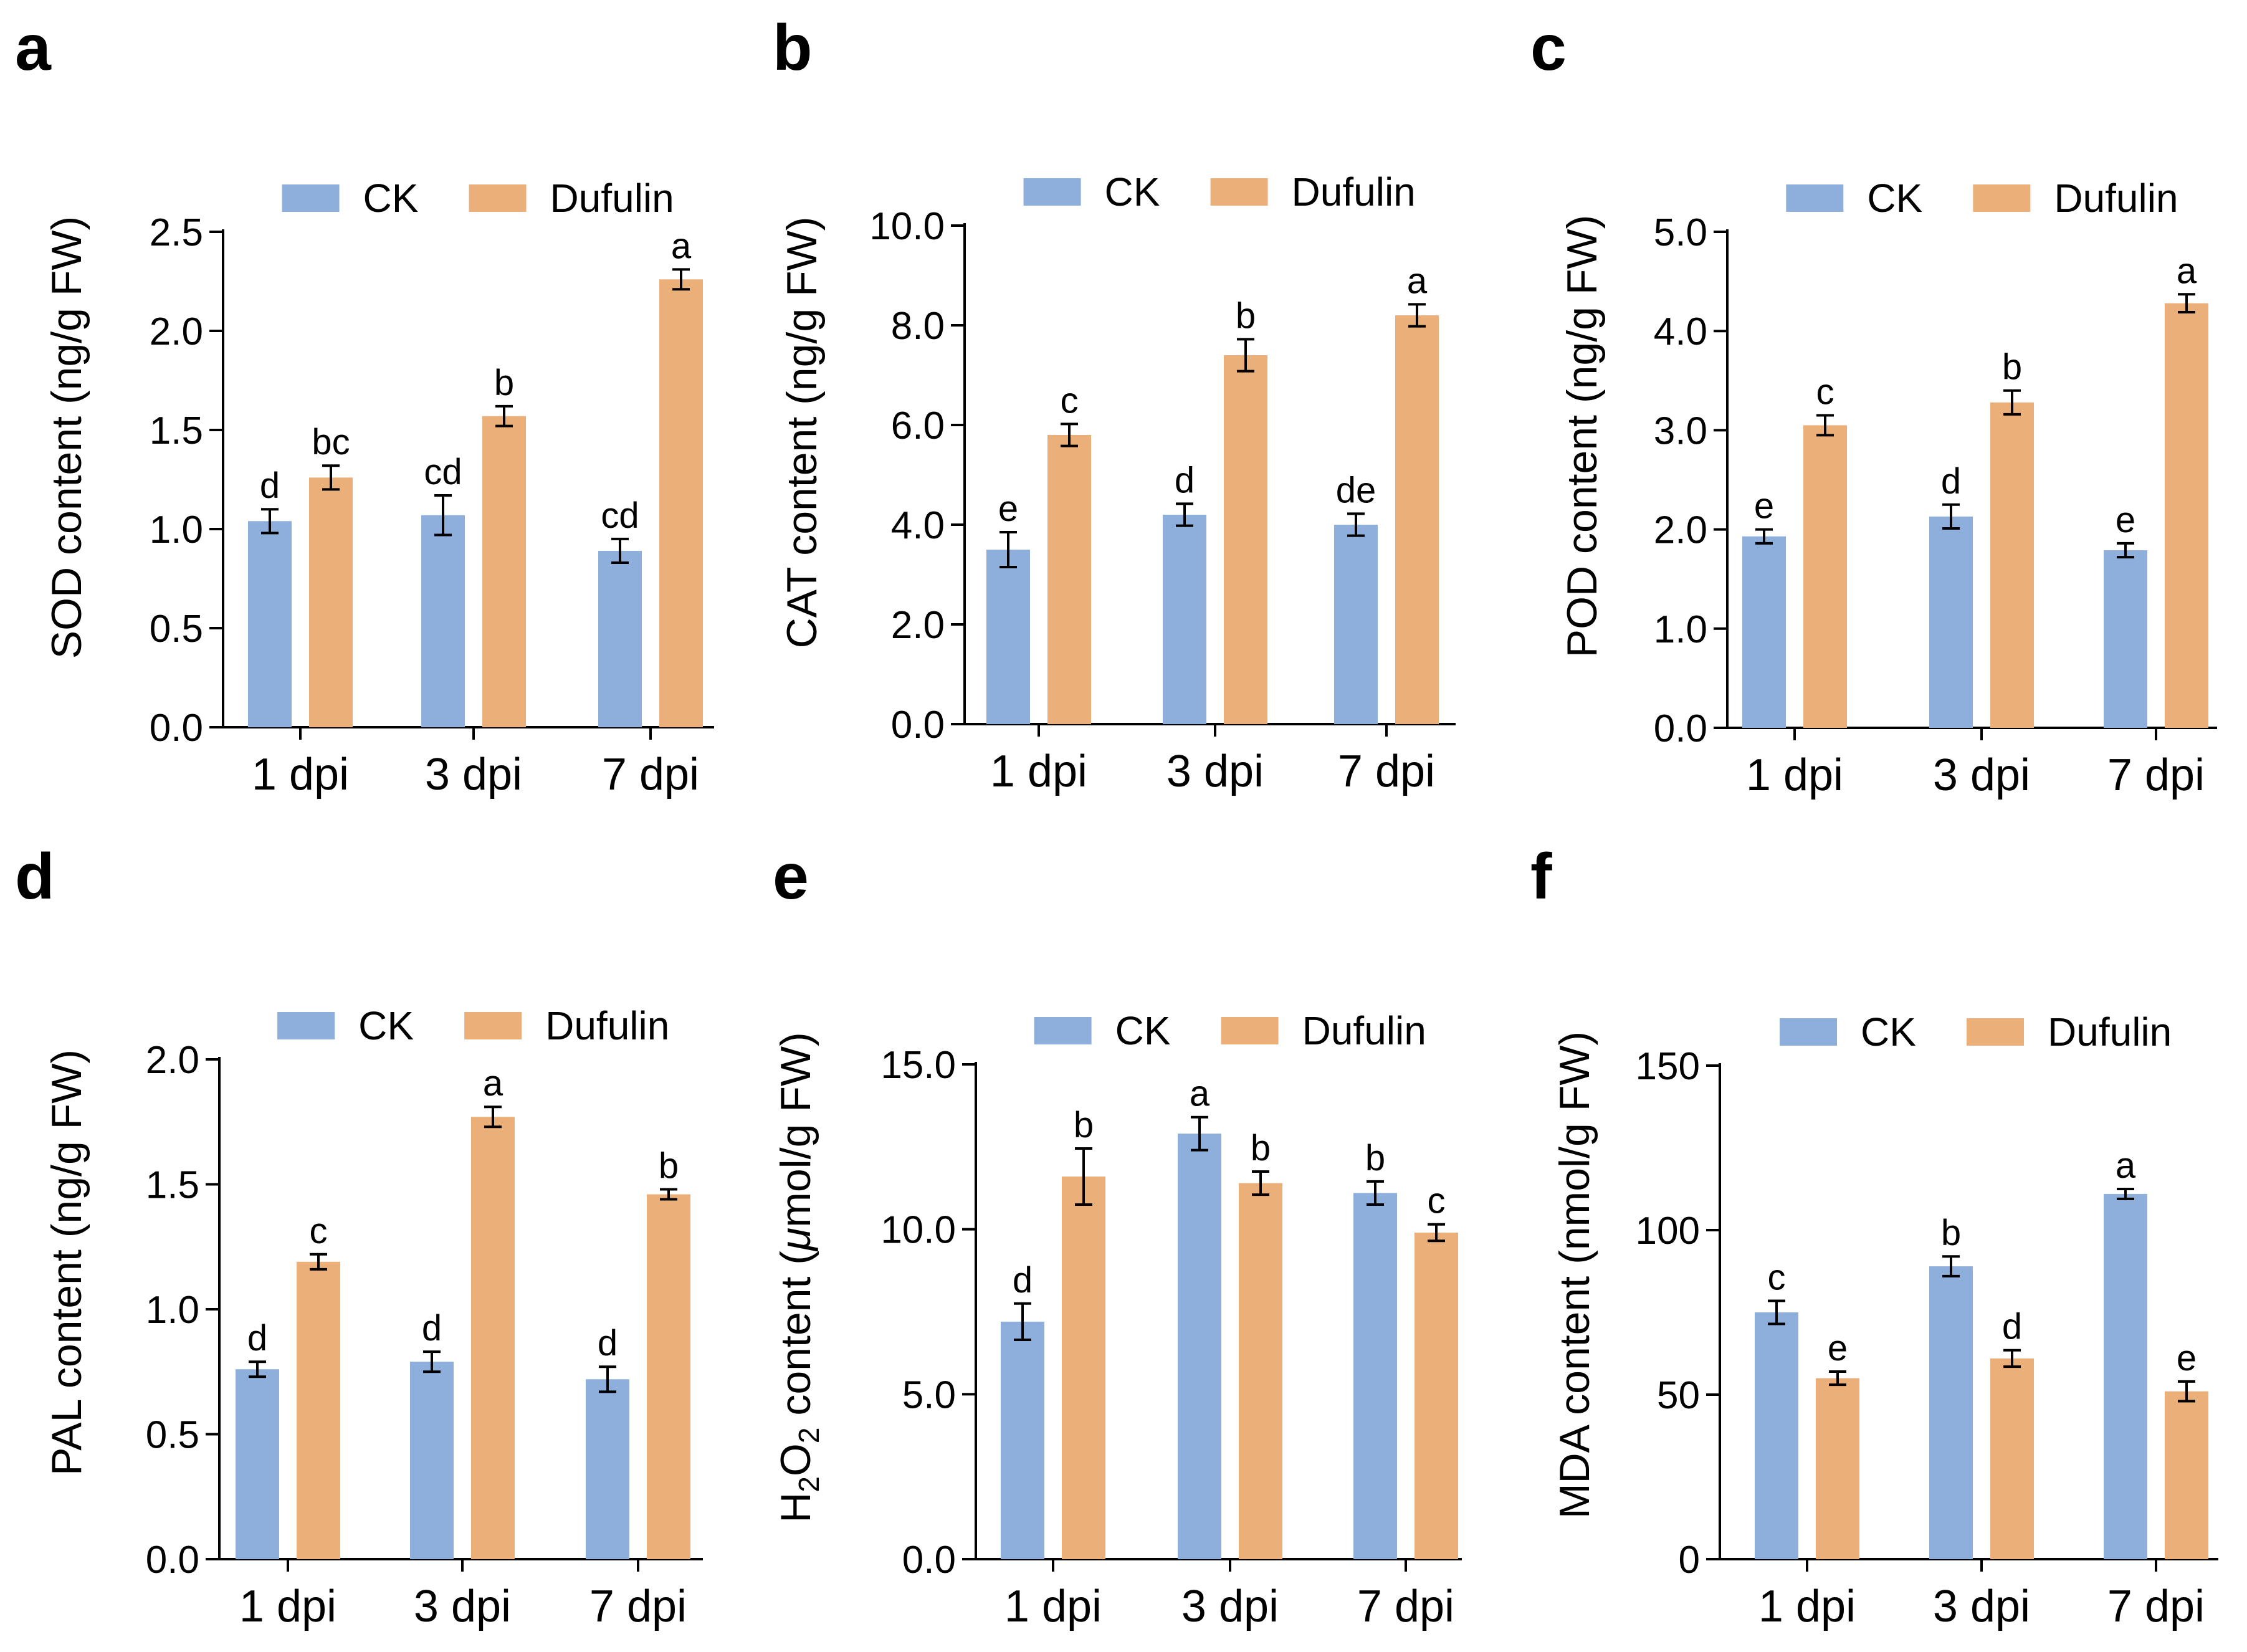 This screenshot has height=1652, width=2247. I want to click on panel-letter-c: c, so click(1548, 48).